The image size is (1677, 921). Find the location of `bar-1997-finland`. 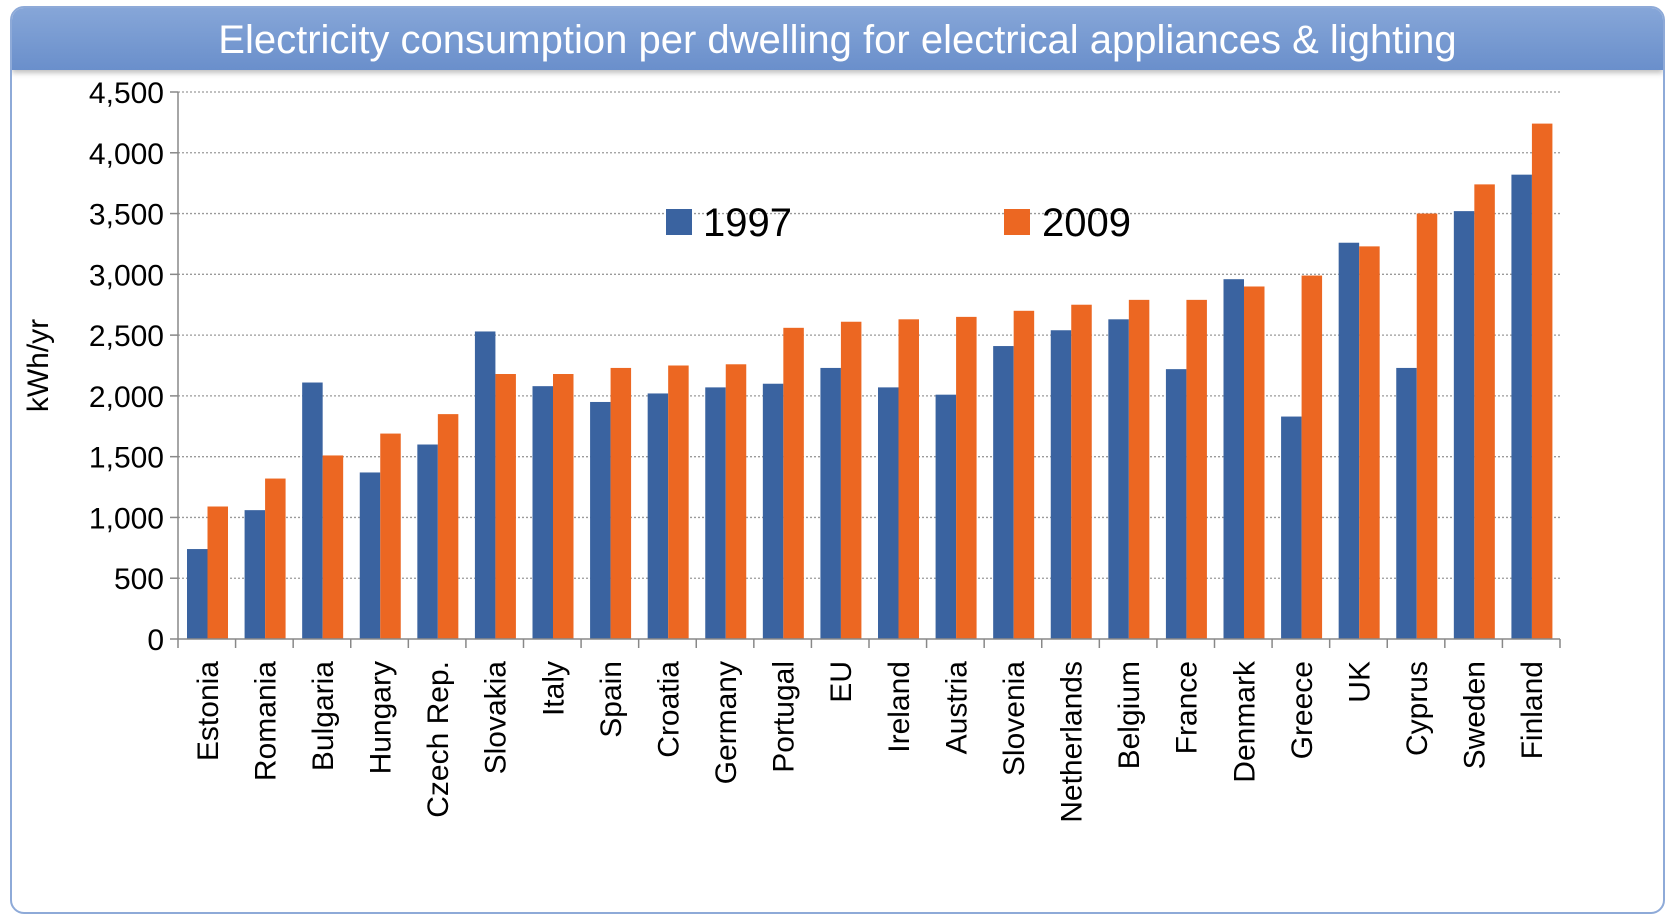

bar-1997-finland is located at coordinates (1521, 406).